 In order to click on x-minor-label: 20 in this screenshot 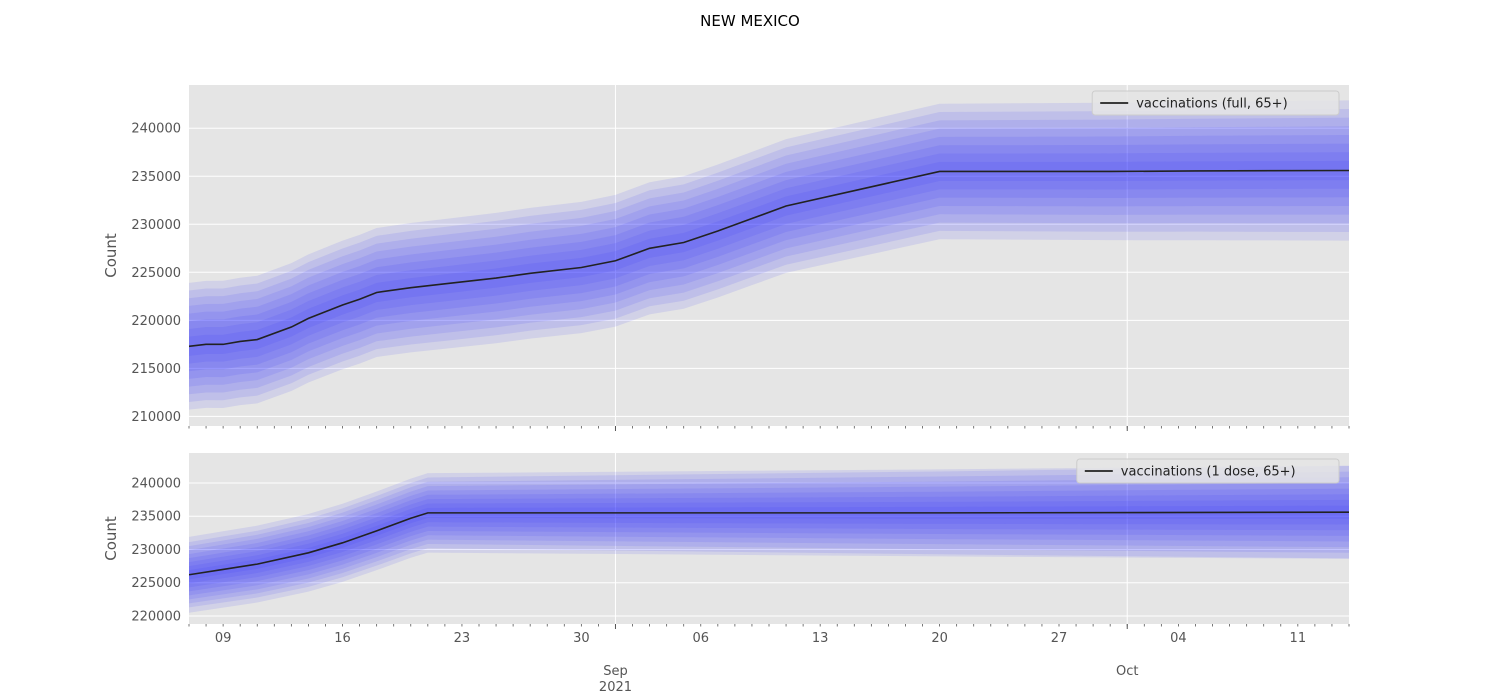, I will do `click(939, 638)`.